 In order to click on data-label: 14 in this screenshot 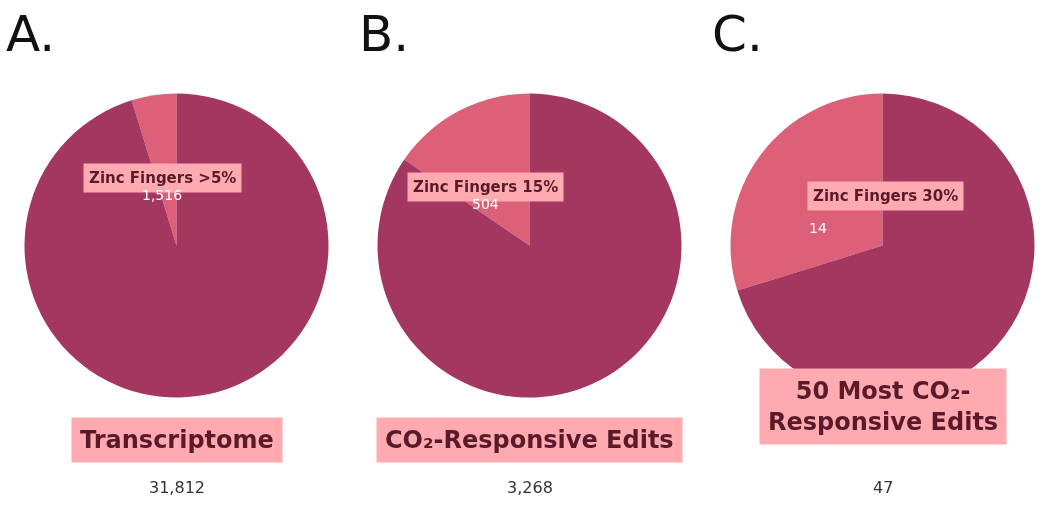, I will do `click(818, 228)`.